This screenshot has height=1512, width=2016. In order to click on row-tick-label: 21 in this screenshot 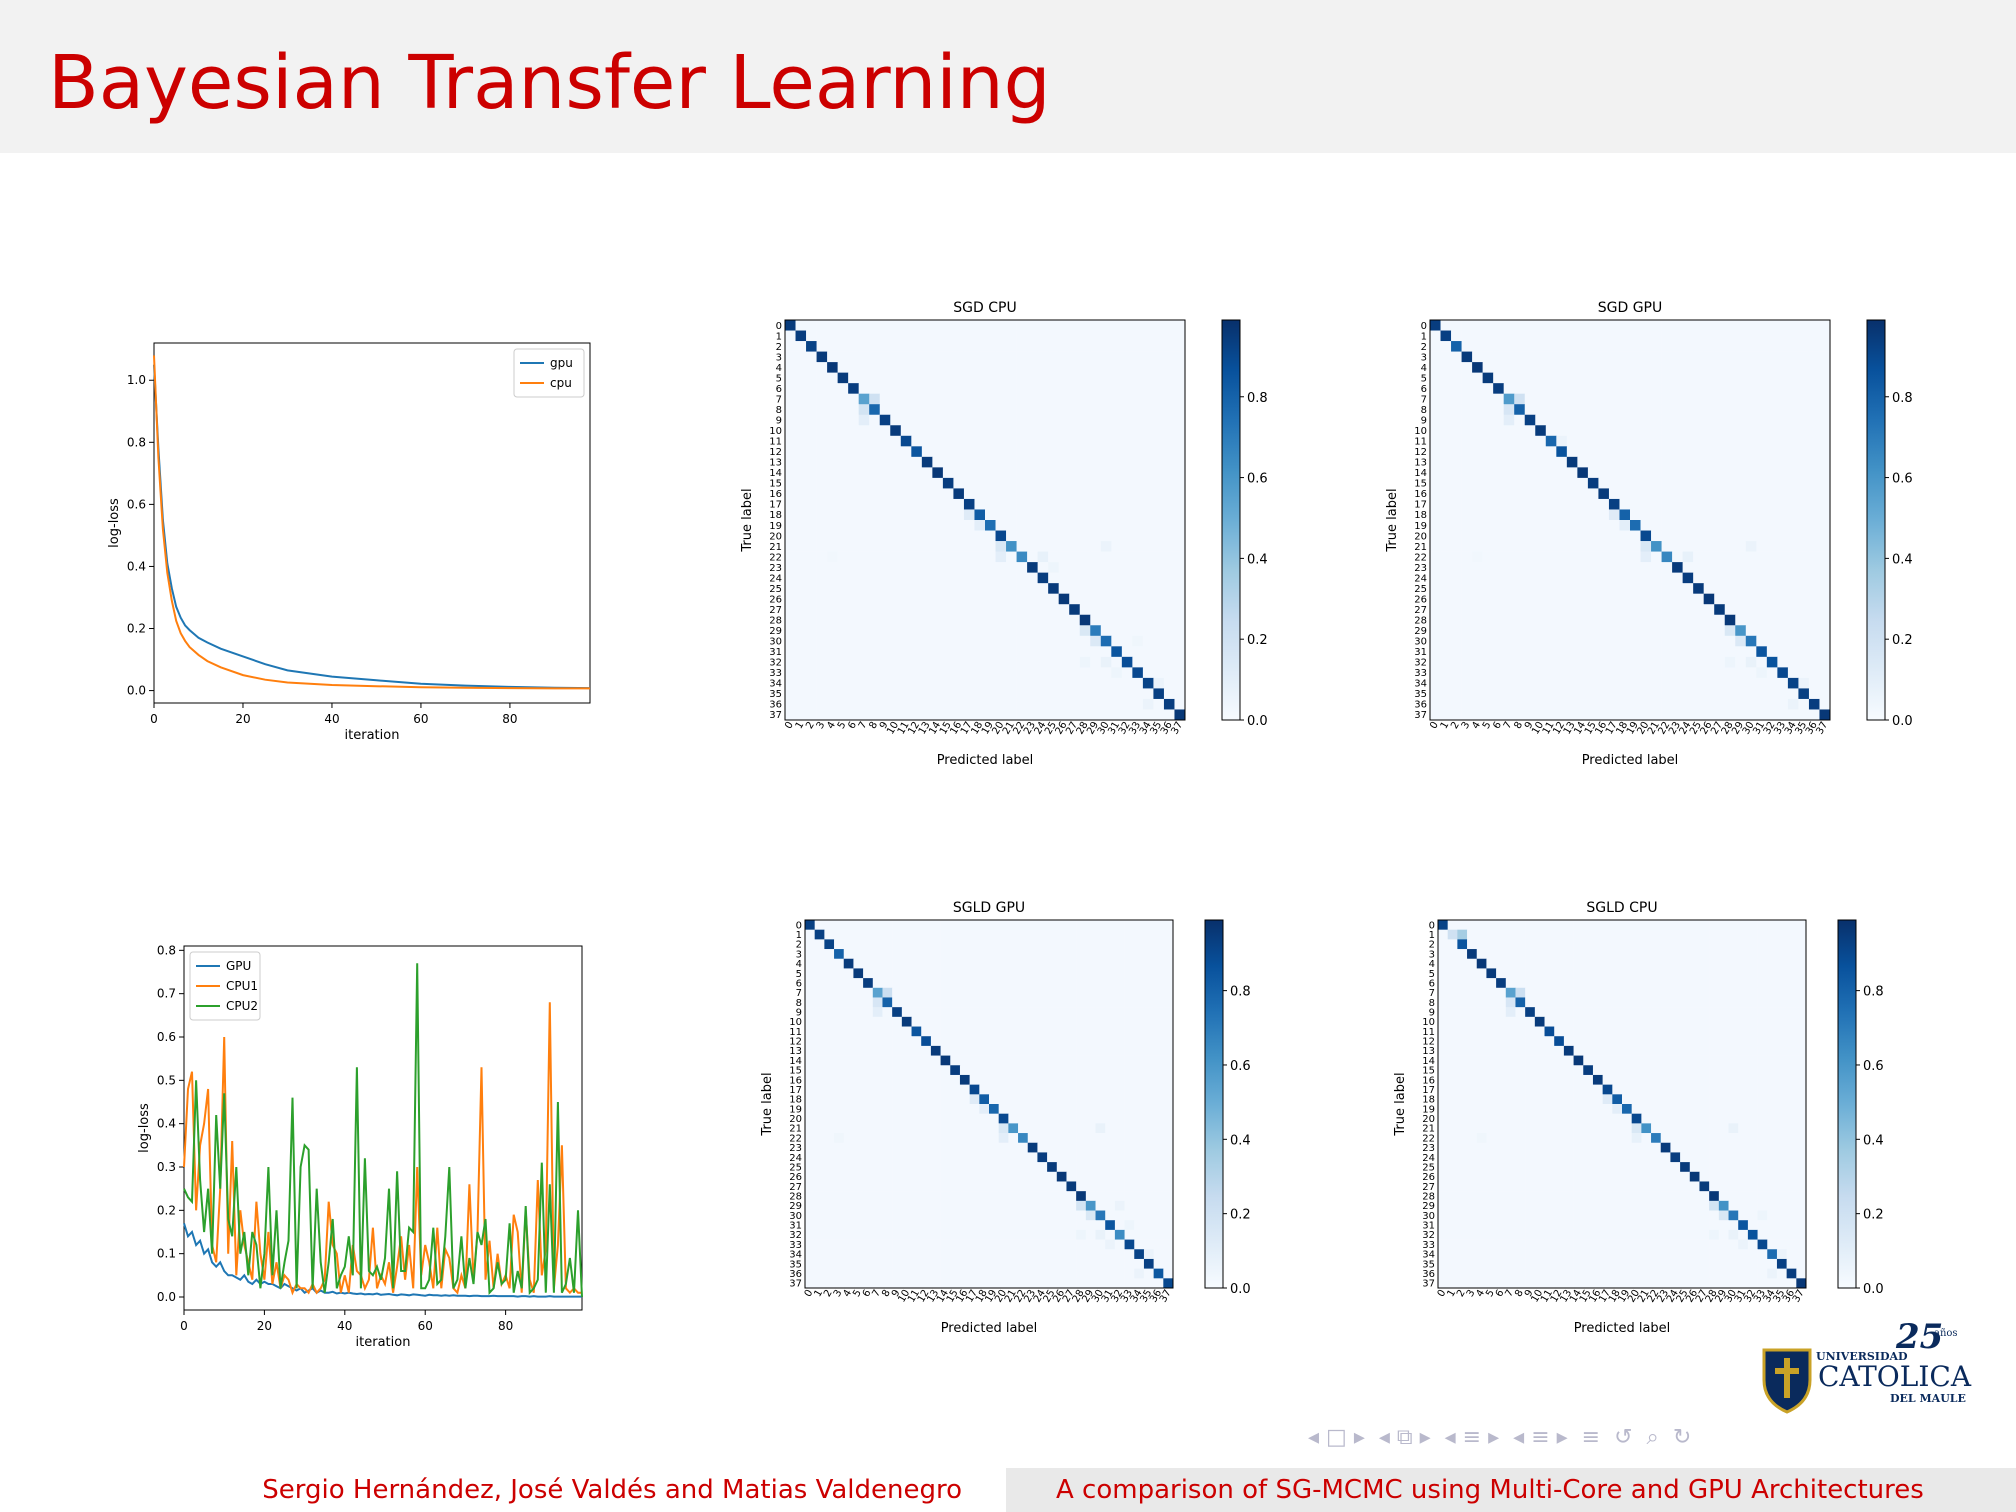, I will do `click(1420, 547)`.